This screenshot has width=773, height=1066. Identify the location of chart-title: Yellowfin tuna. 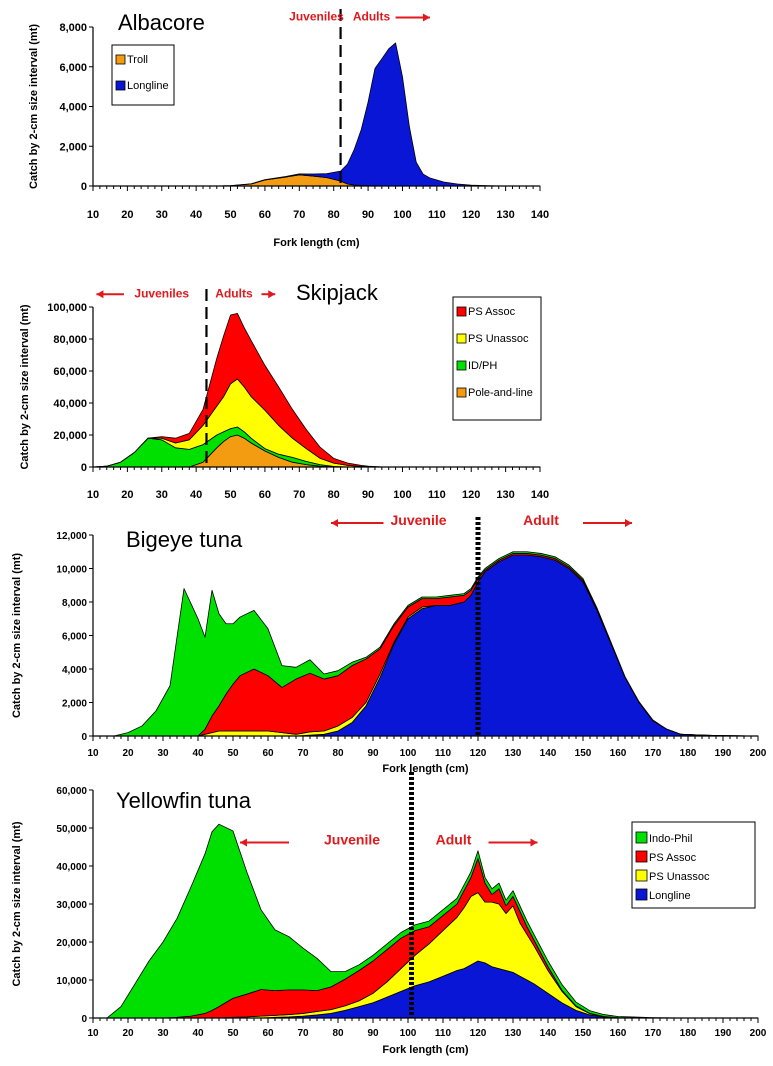
(184, 800).